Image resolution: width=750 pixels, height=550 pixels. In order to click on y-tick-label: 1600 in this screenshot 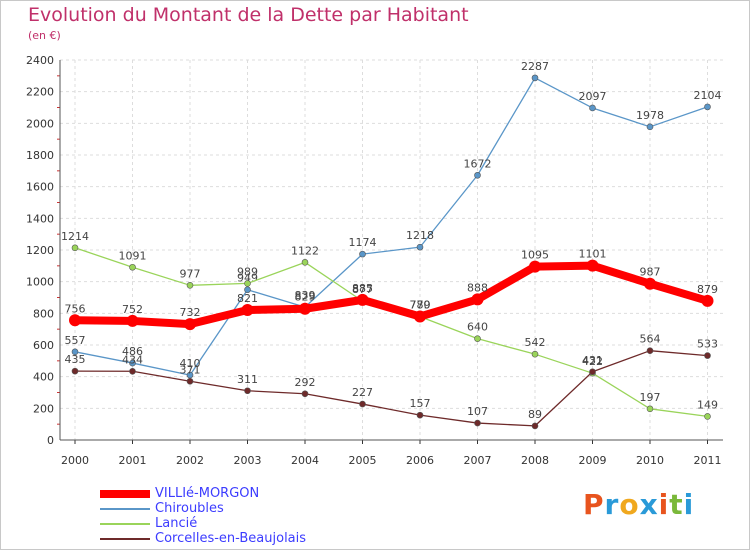, I will do `click(40, 187)`.